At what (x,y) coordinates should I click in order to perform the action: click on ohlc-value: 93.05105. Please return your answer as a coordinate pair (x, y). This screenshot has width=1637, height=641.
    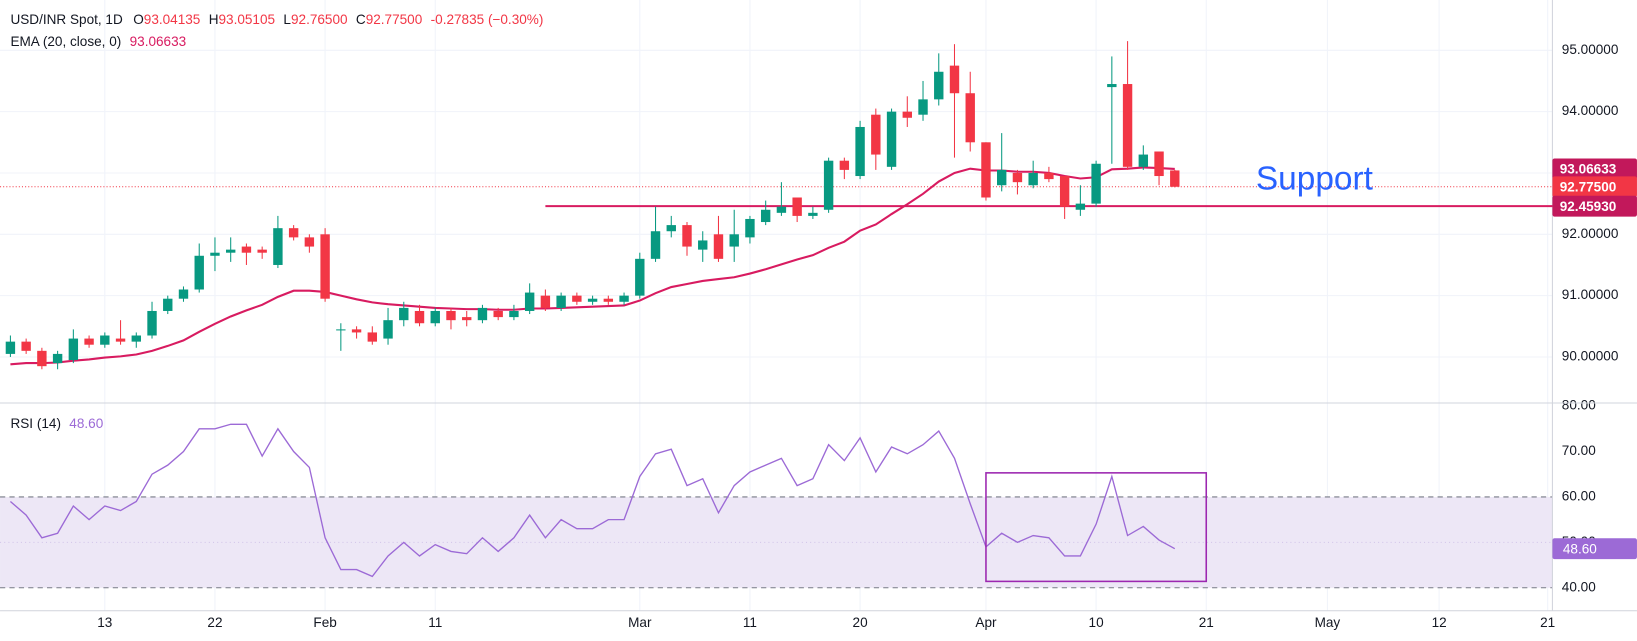
    Looking at the image, I should click on (247, 18).